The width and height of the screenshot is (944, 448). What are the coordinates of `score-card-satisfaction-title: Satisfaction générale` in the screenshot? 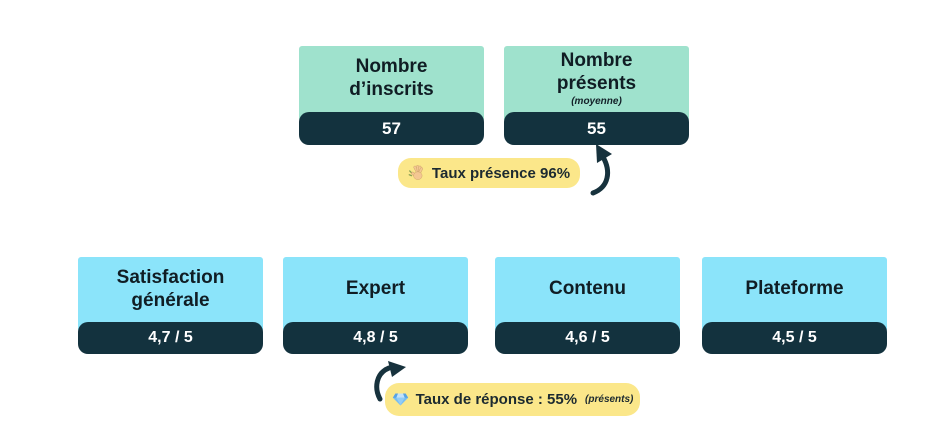 It's located at (170, 288).